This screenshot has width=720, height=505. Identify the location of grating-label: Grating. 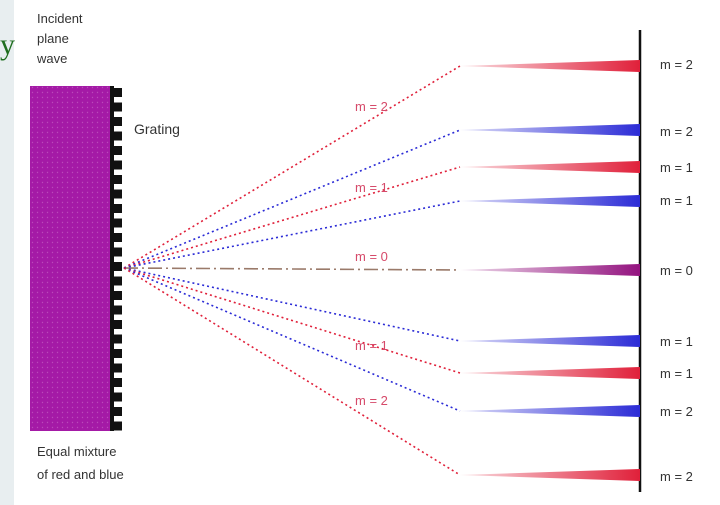
(157, 129).